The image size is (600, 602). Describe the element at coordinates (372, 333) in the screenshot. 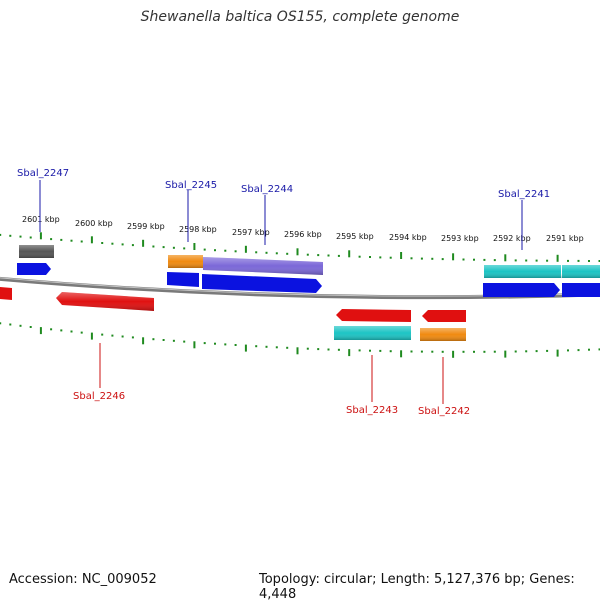

I see `gene-feature-cyan-shine` at that location.